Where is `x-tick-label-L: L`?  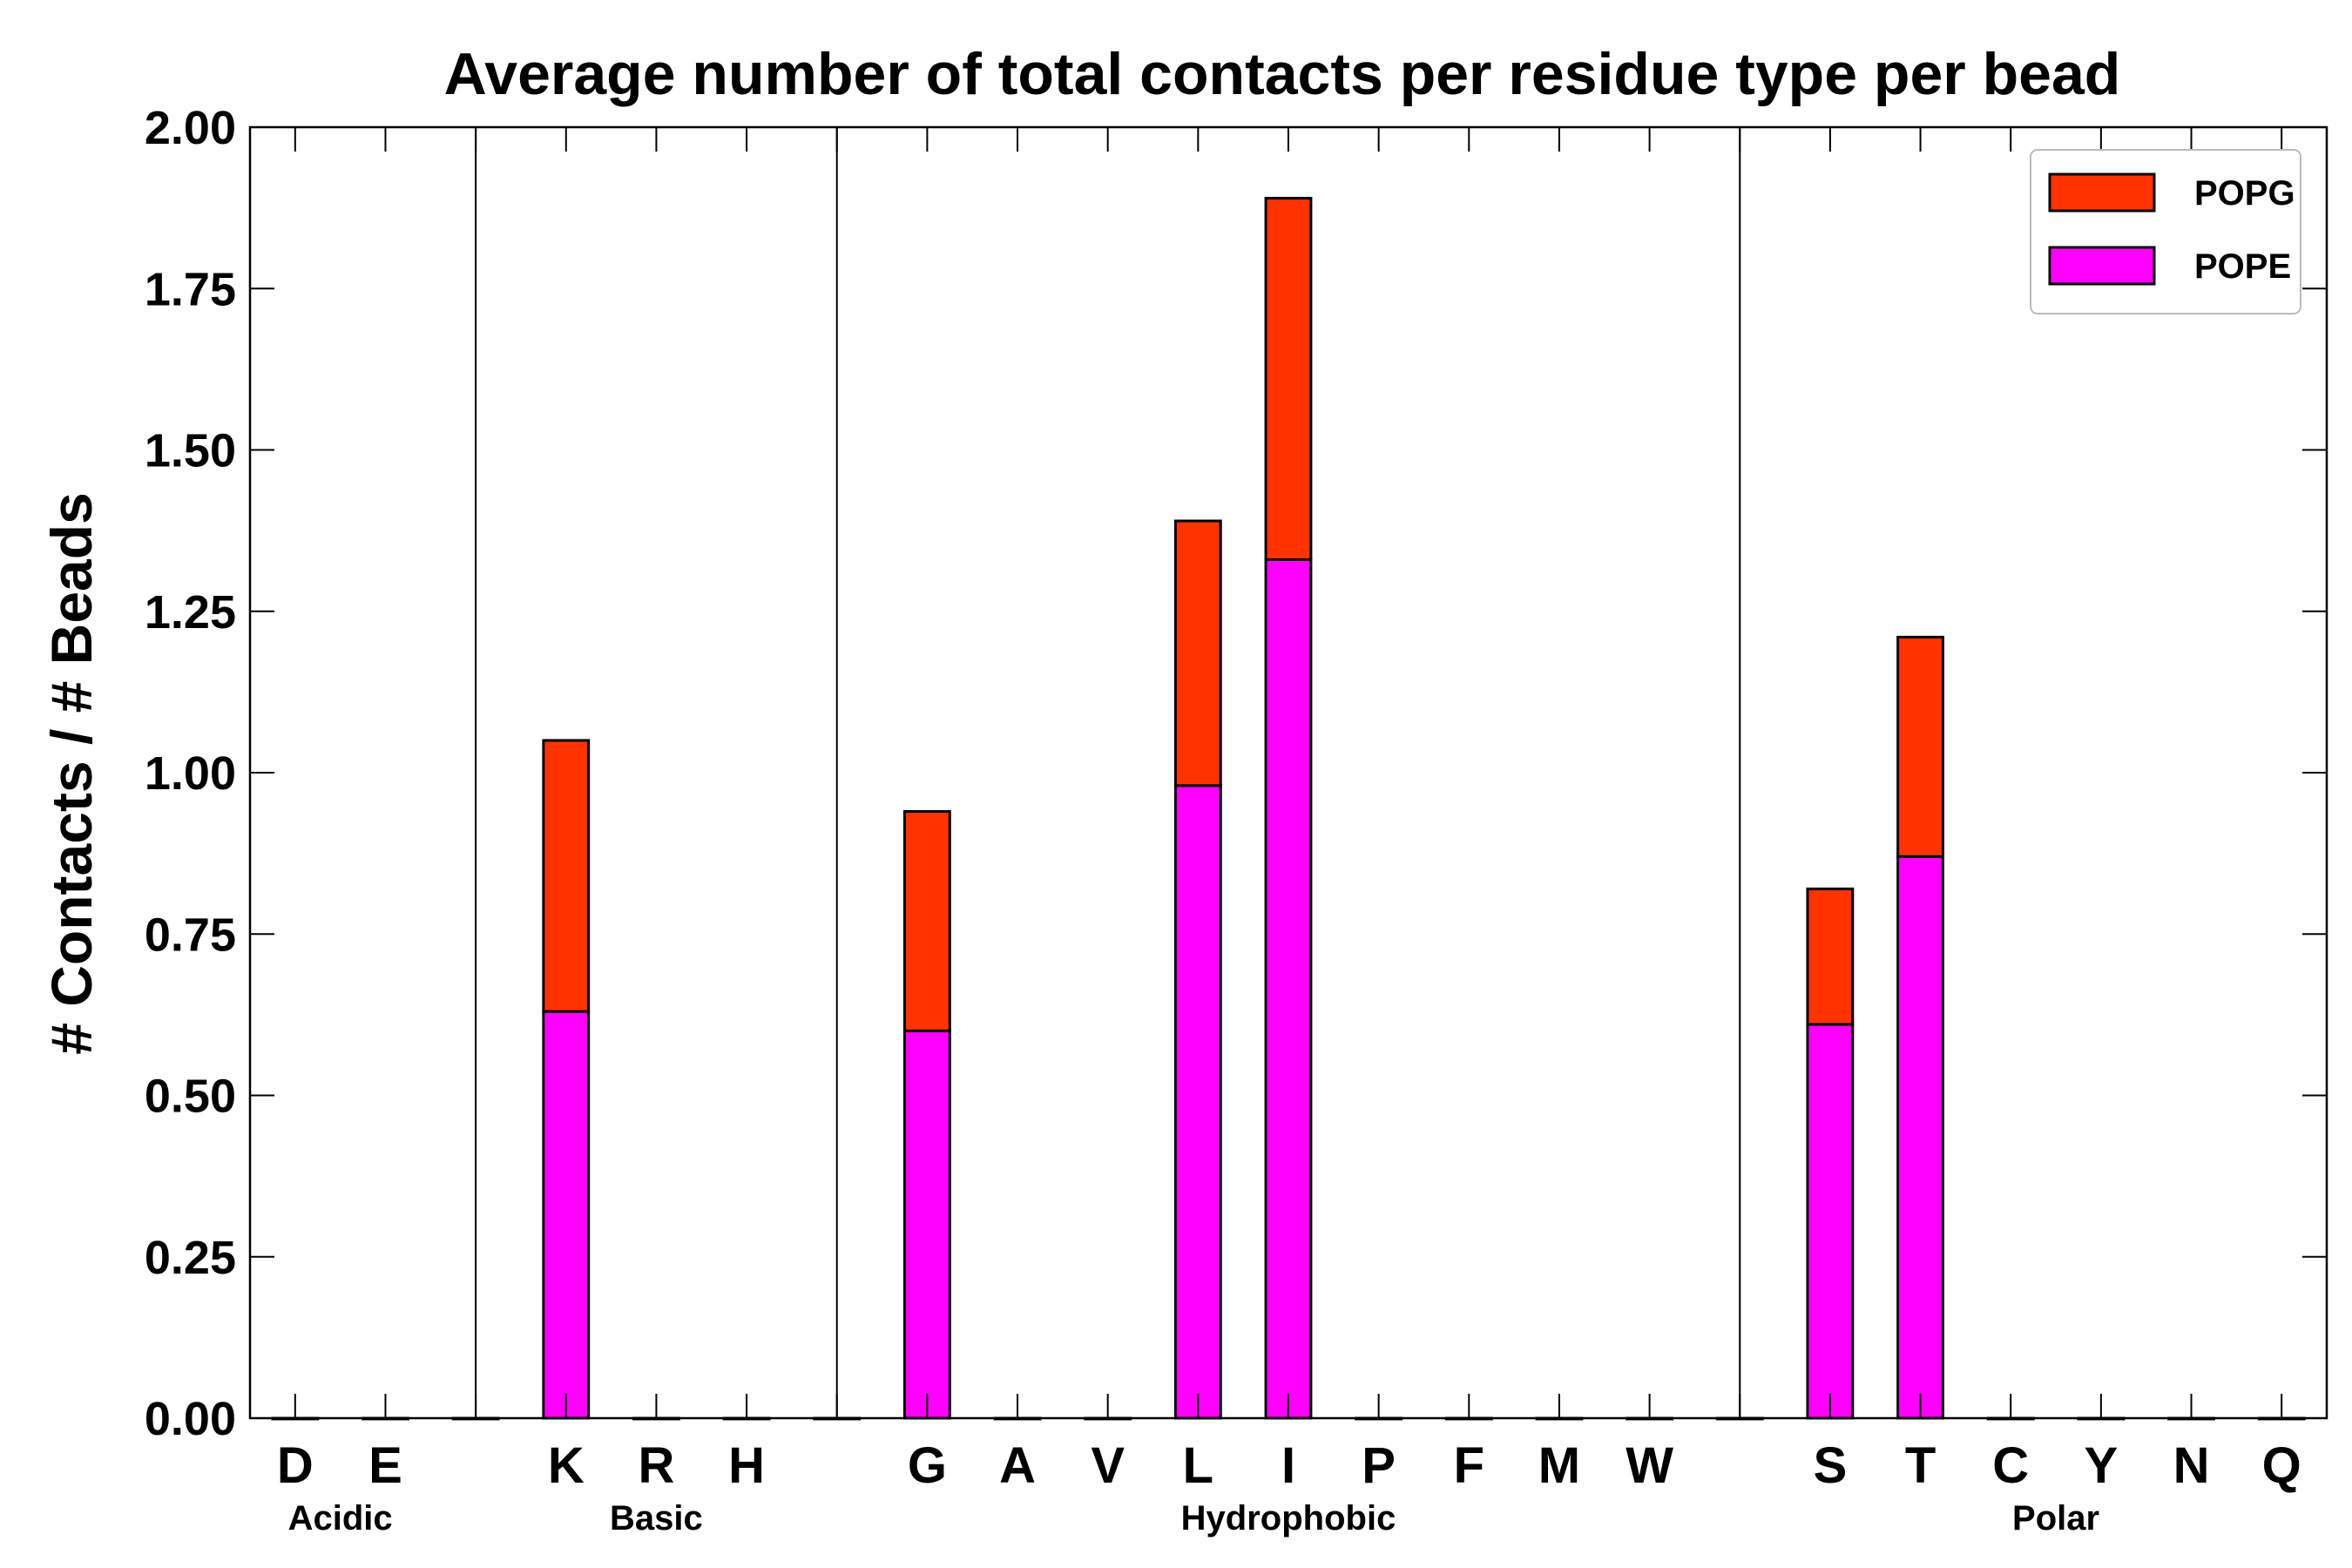 x-tick-label-L: L is located at coordinates (1198, 1466).